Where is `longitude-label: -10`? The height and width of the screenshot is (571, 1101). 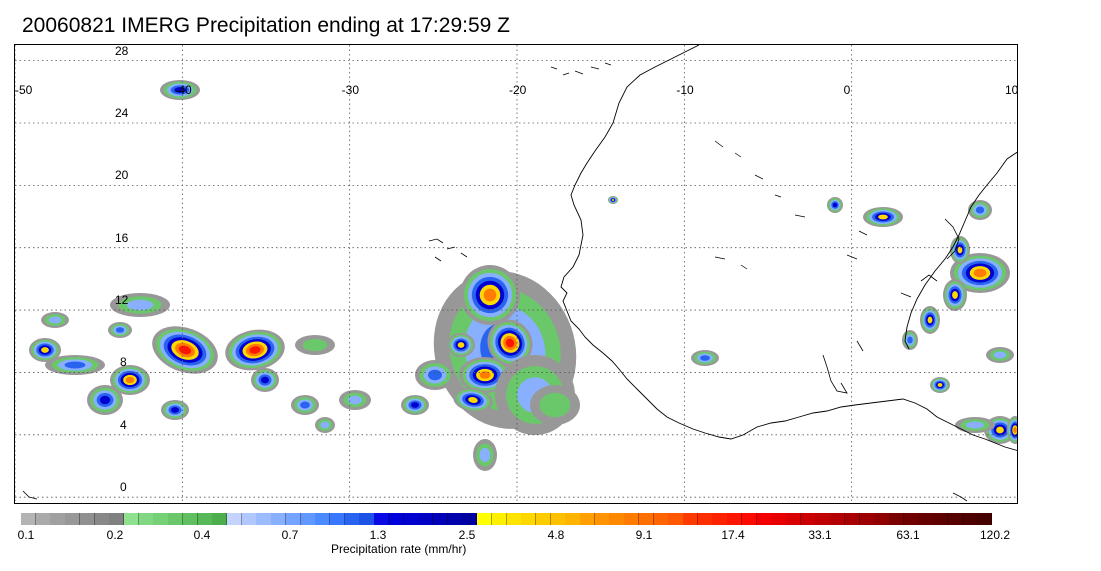 longitude-label: -10 is located at coordinates (685, 90).